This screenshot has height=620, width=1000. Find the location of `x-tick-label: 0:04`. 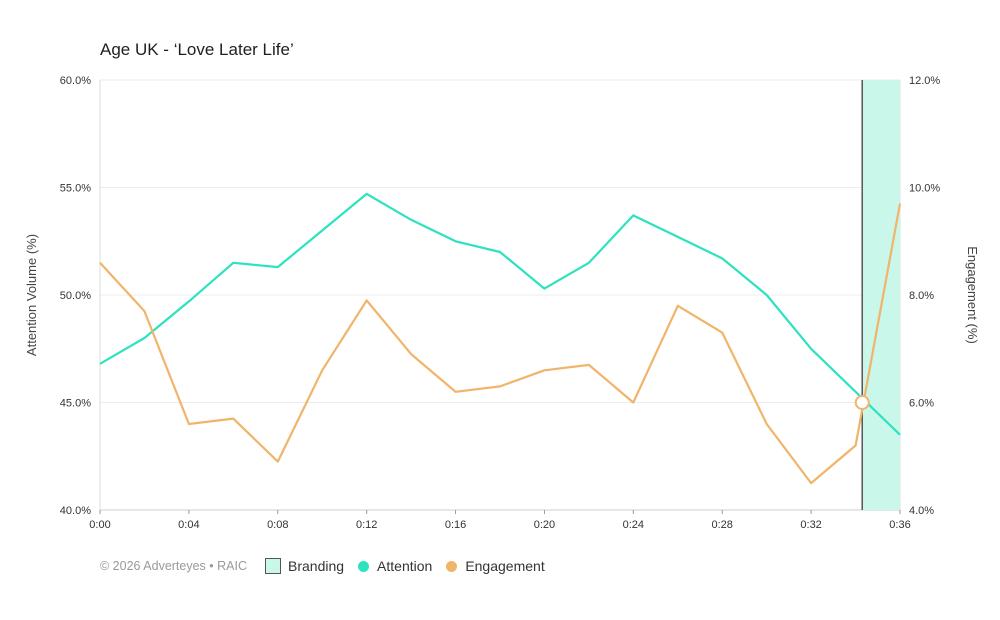

x-tick-label: 0:04 is located at coordinates (188, 525).